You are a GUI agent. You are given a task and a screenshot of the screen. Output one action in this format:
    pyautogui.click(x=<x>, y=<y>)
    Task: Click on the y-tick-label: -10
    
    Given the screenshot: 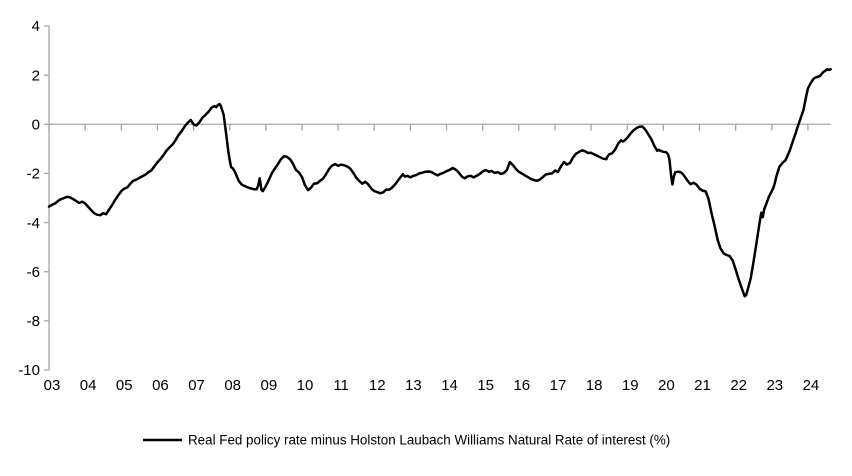 What is the action you would take?
    pyautogui.click(x=29, y=370)
    